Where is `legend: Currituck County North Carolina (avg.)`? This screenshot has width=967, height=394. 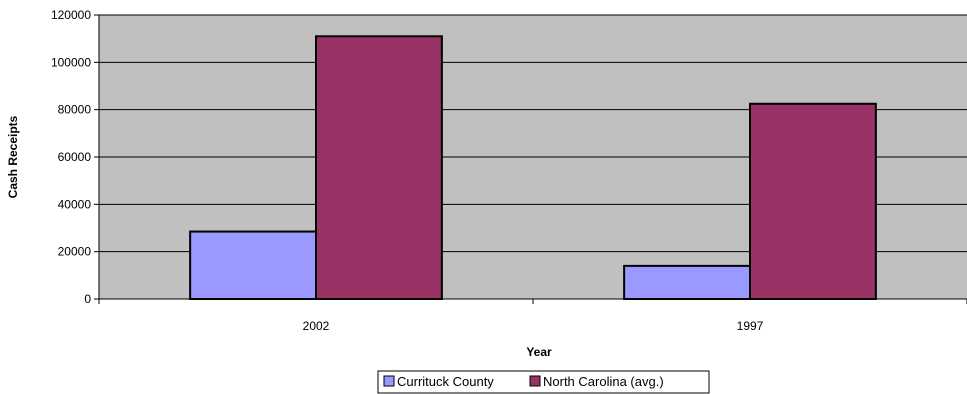
legend: Currituck County North Carolina (avg.) is located at coordinates (543, 382).